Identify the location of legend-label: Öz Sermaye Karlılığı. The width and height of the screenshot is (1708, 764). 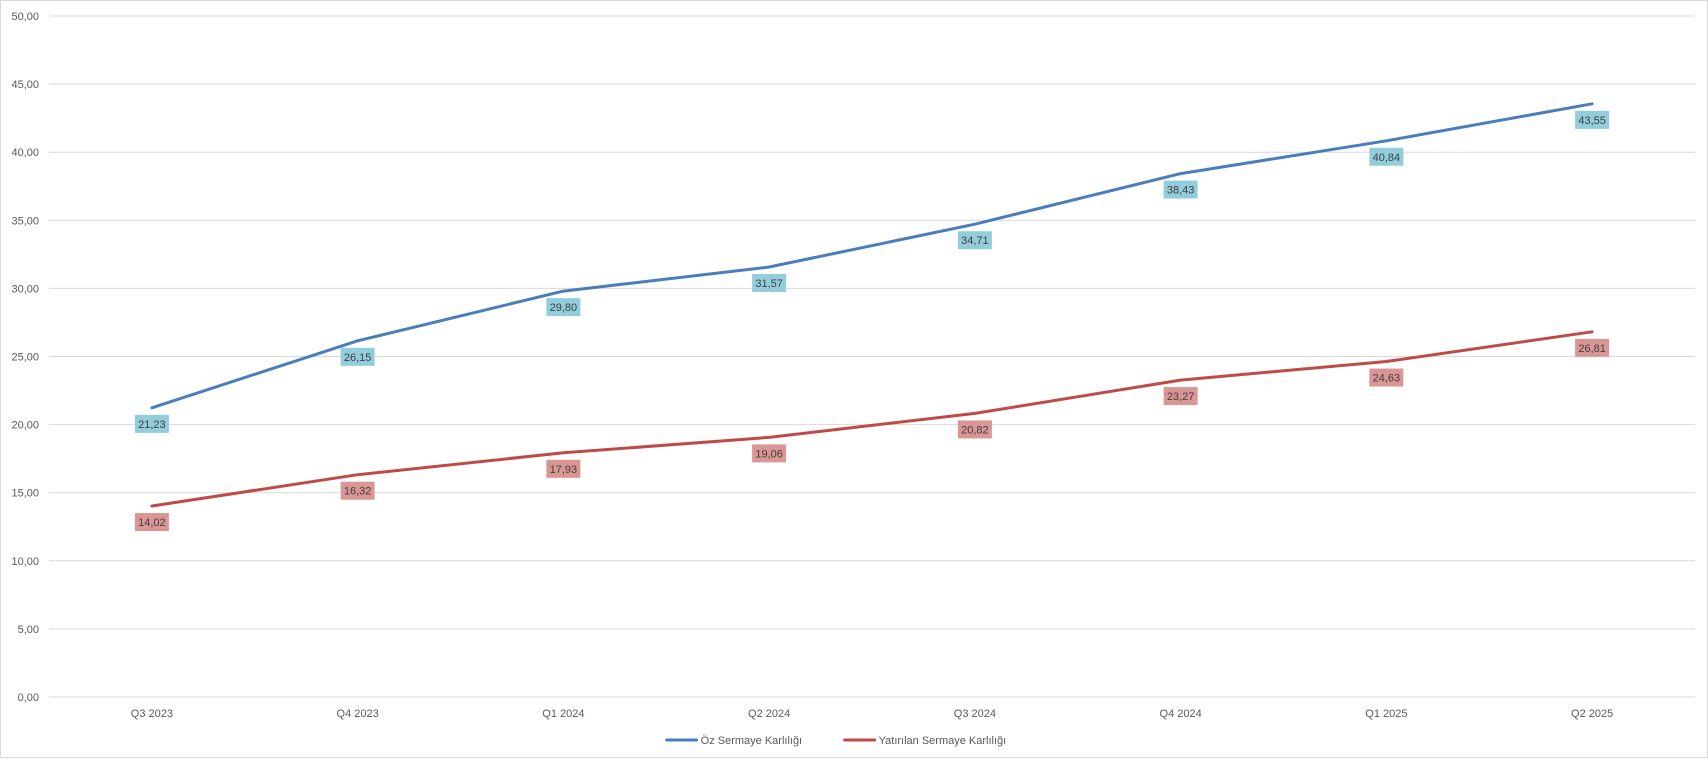
(751, 741).